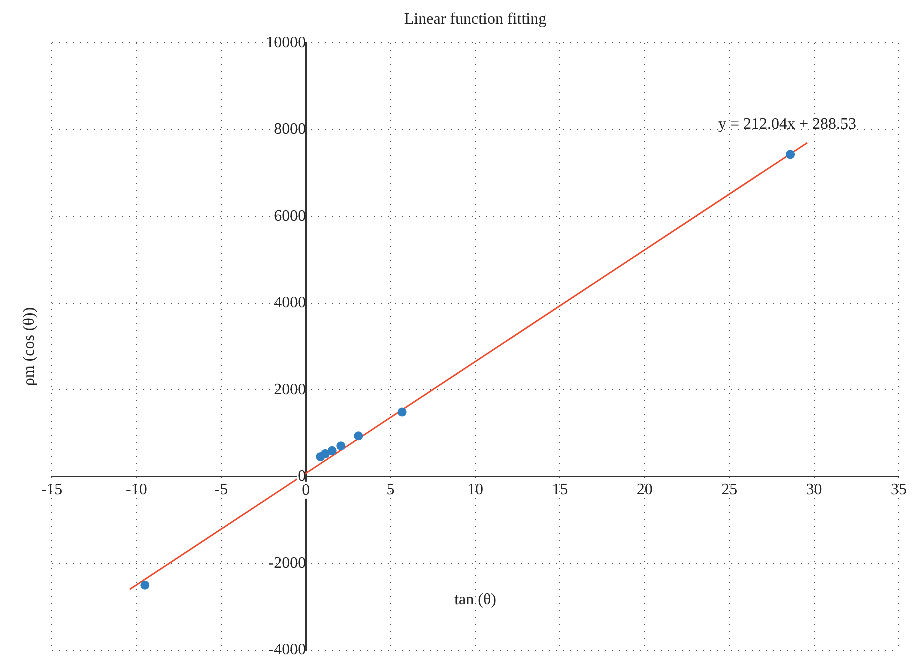 The width and height of the screenshot is (923, 672). What do you see at coordinates (287, 650) in the screenshot?
I see `y-tick-label: -4000` at bounding box center [287, 650].